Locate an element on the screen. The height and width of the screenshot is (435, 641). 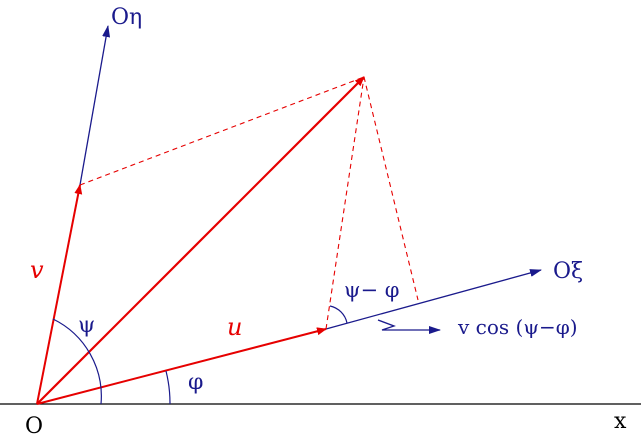
xi-axis-line is located at coordinates (433, 299).